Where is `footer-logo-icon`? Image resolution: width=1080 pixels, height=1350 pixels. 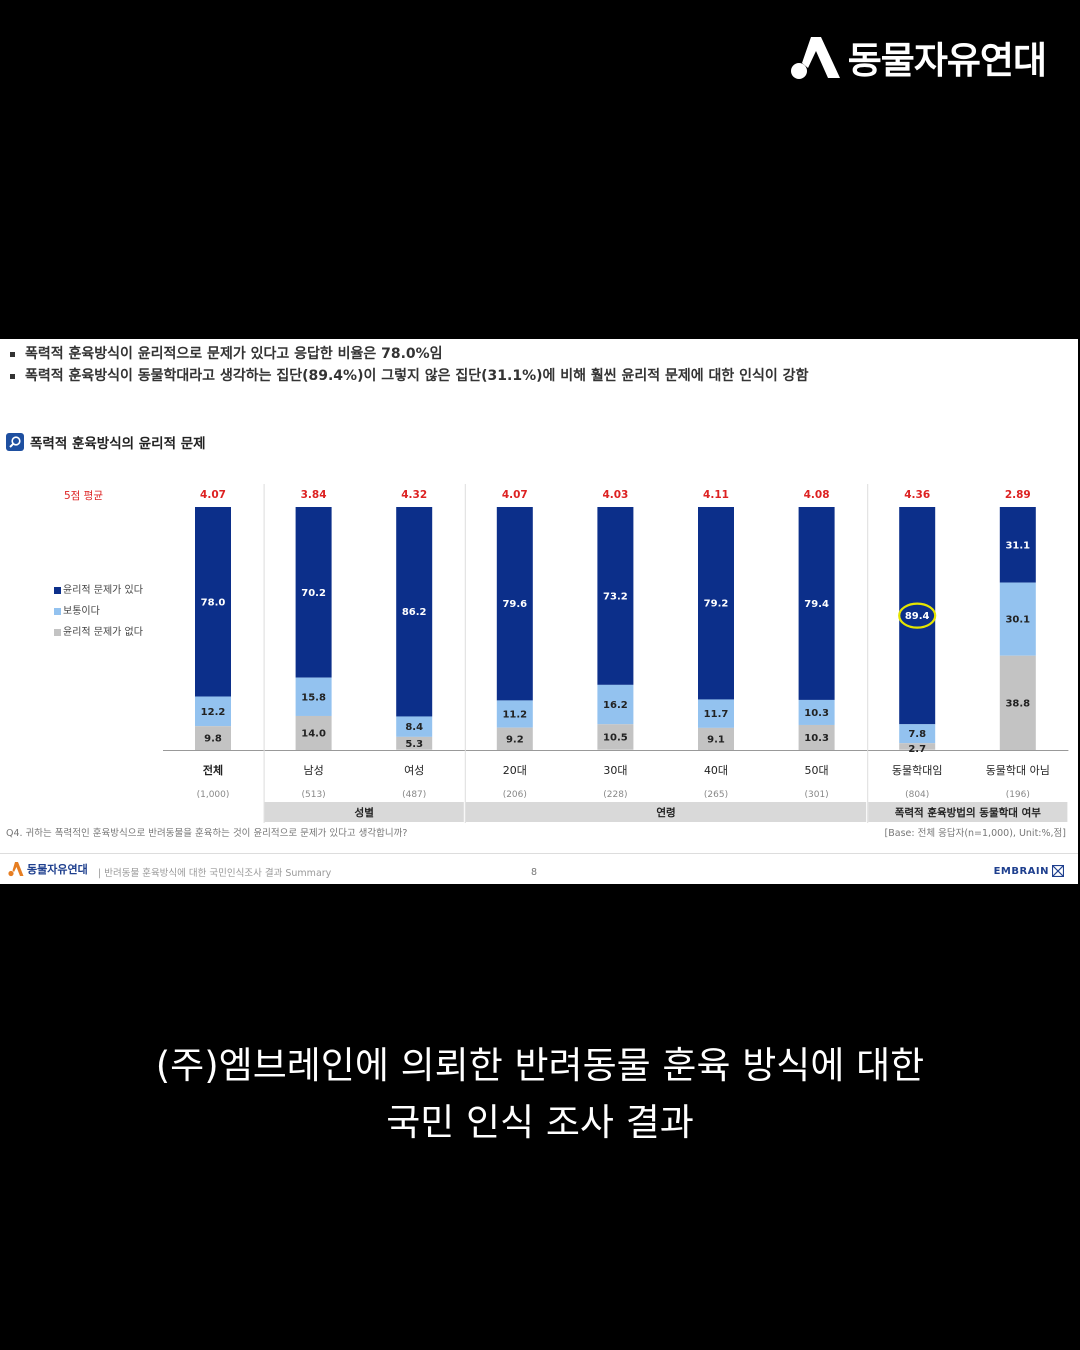
footer-logo-icon is located at coordinates (16, 869).